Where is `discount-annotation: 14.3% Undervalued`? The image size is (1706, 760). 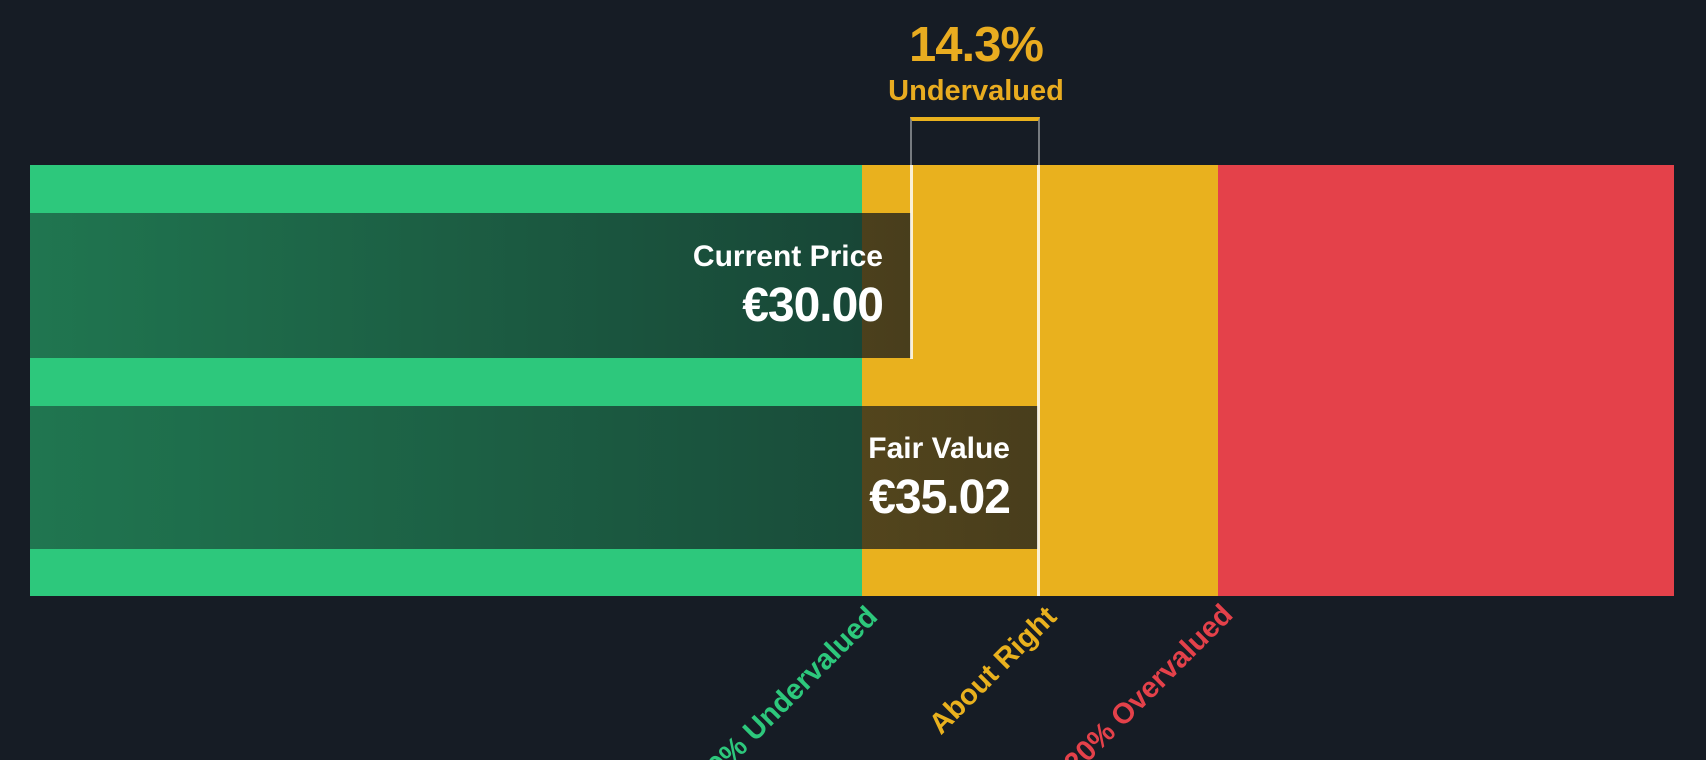 discount-annotation: 14.3% Undervalued is located at coordinates (976, 62).